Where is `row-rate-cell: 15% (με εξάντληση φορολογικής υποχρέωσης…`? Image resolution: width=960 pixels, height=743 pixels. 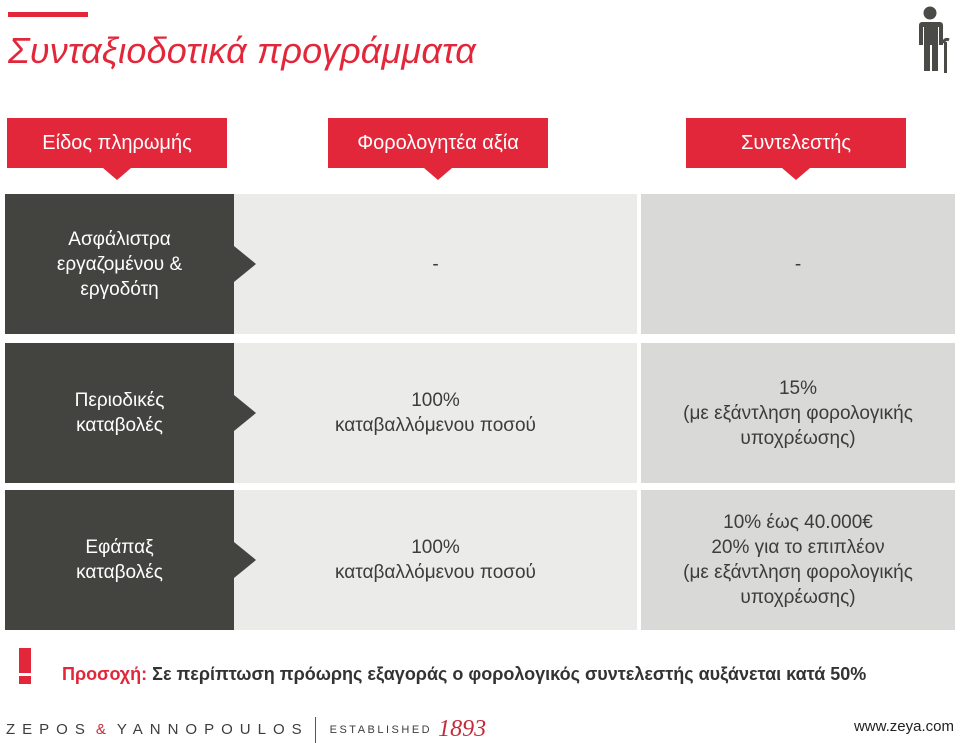
row-rate-cell: 15% (με εξάντληση φορολογικής υποχρέωσης… is located at coordinates (798, 413).